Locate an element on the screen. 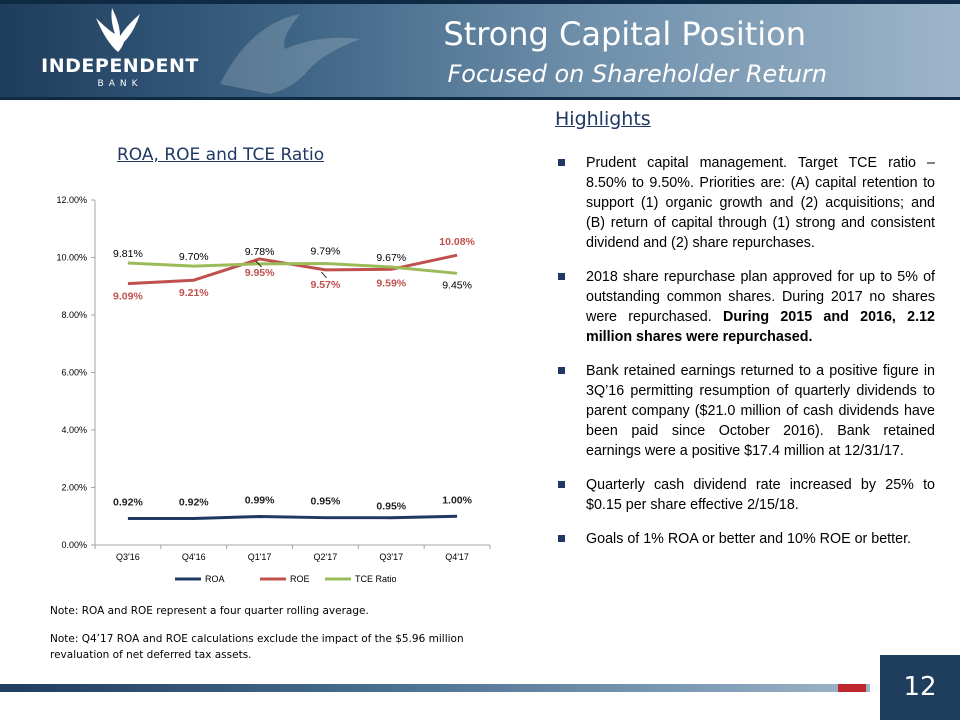 The height and width of the screenshot is (720, 960). page-number: 12 is located at coordinates (920, 687).